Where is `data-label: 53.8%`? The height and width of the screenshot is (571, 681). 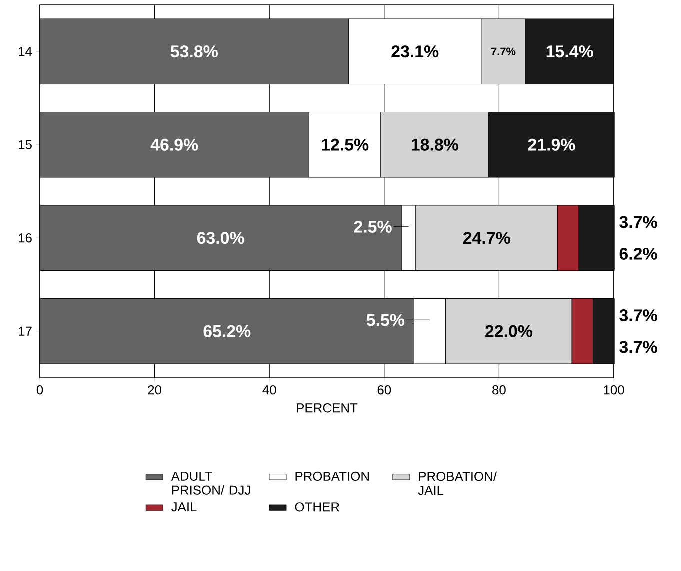
data-label: 53.8% is located at coordinates (194, 52).